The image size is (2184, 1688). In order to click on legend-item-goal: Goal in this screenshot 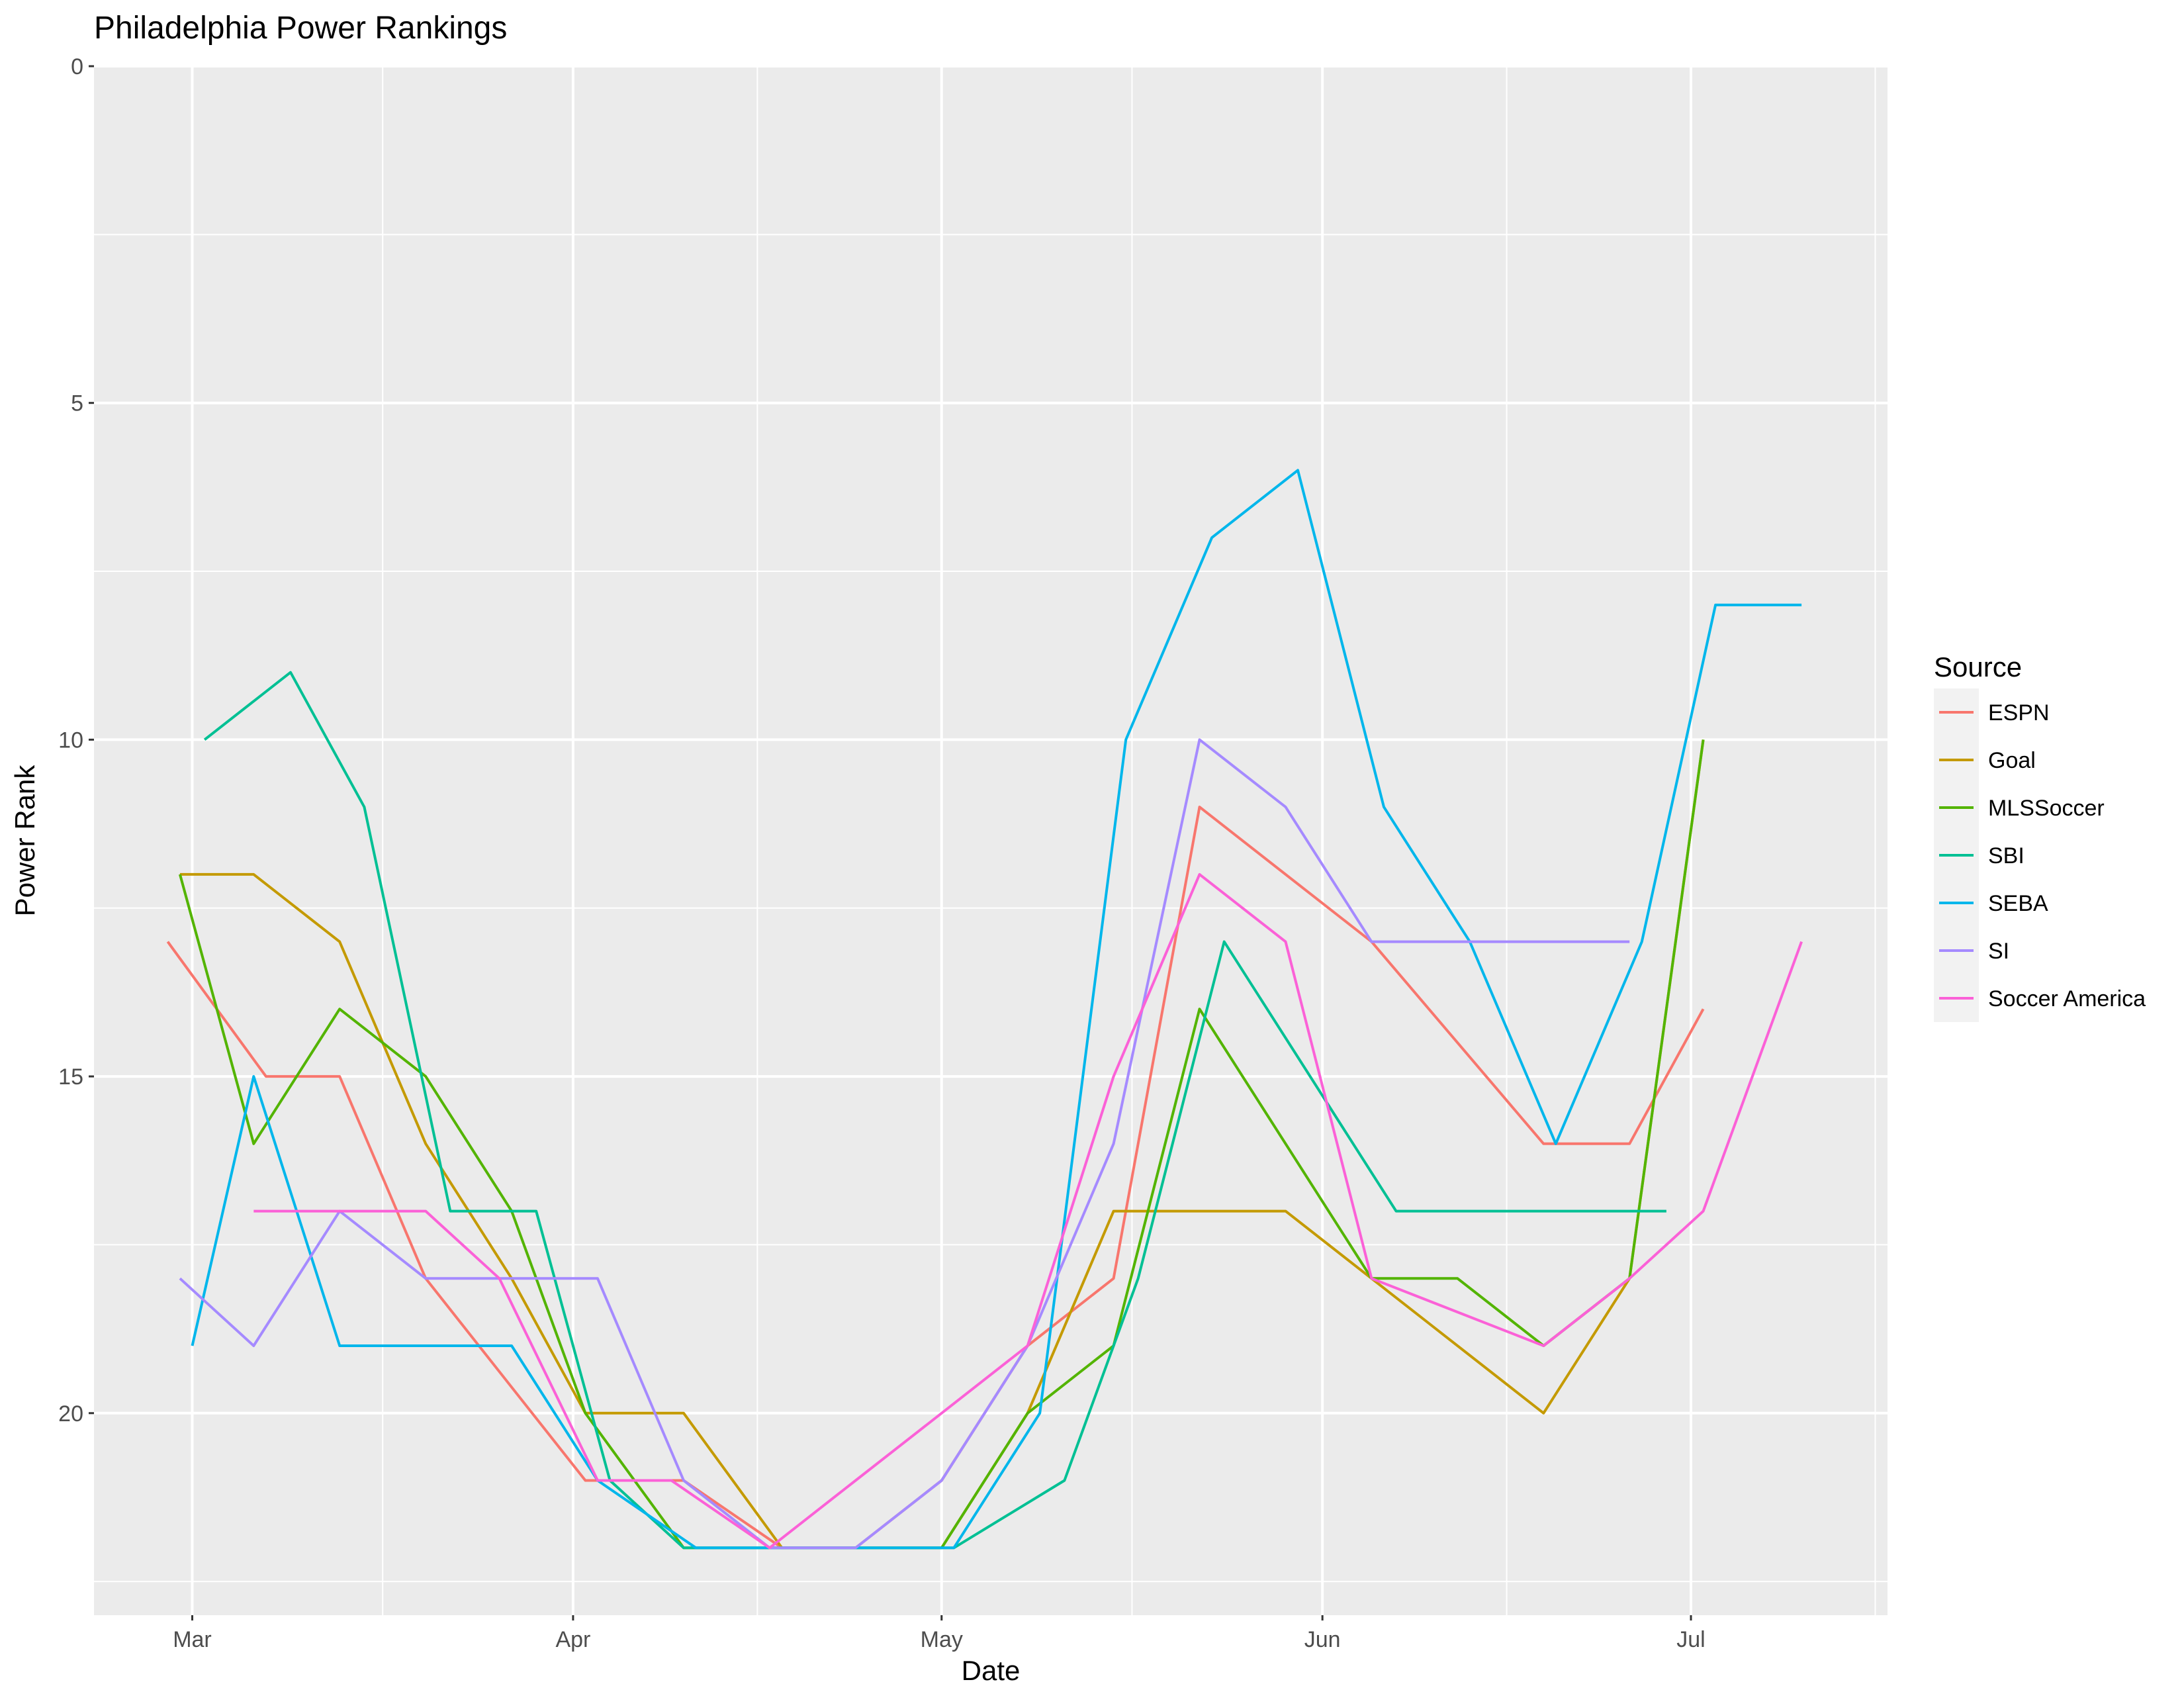, I will do `click(1985, 760)`.